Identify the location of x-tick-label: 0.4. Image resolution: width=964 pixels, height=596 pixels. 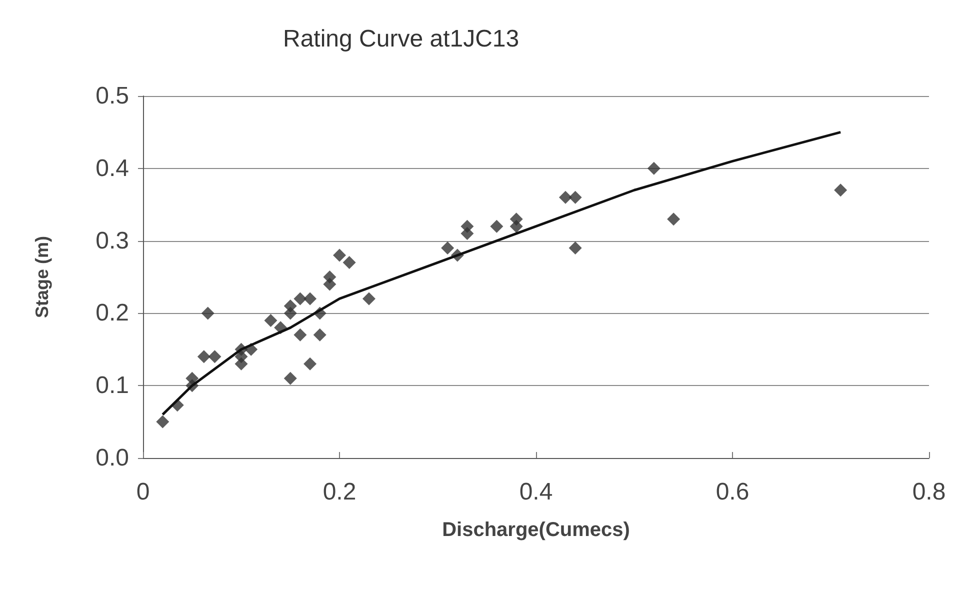
(536, 492).